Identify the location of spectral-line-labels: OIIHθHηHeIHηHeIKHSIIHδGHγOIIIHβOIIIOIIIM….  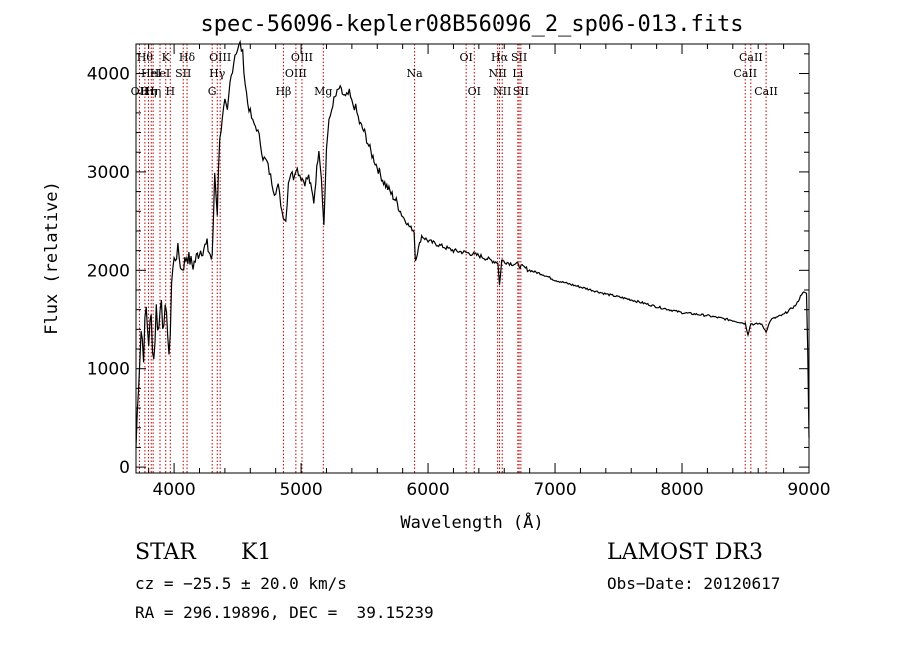
(454, 74).